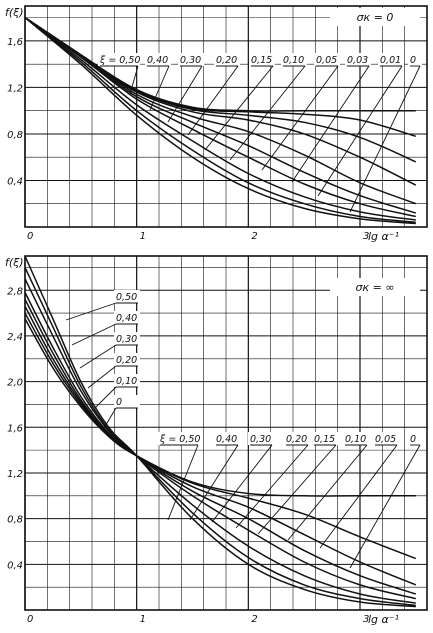  I want to click on y-tick-label: 0,8, so click(15, 520).